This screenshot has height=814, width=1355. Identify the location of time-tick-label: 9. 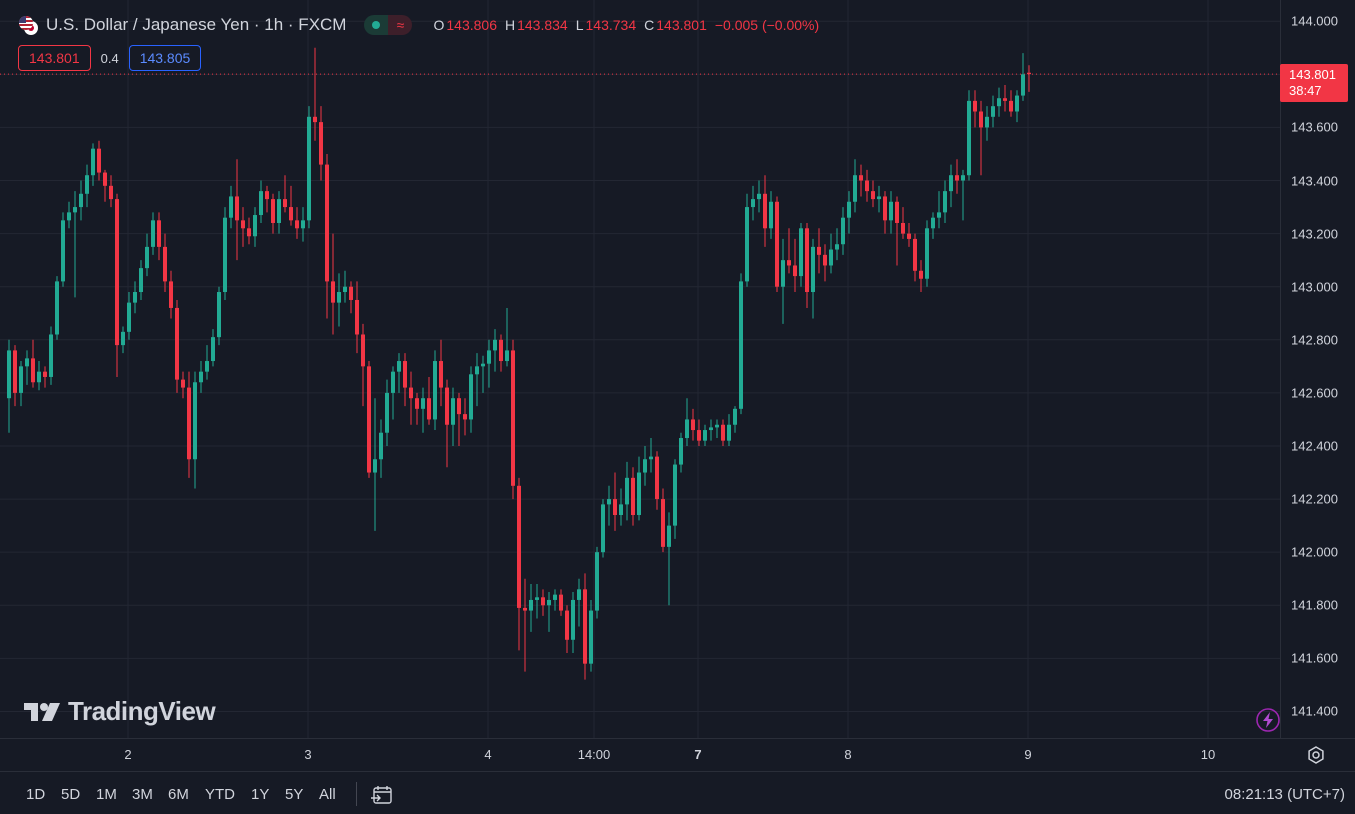
(1028, 754).